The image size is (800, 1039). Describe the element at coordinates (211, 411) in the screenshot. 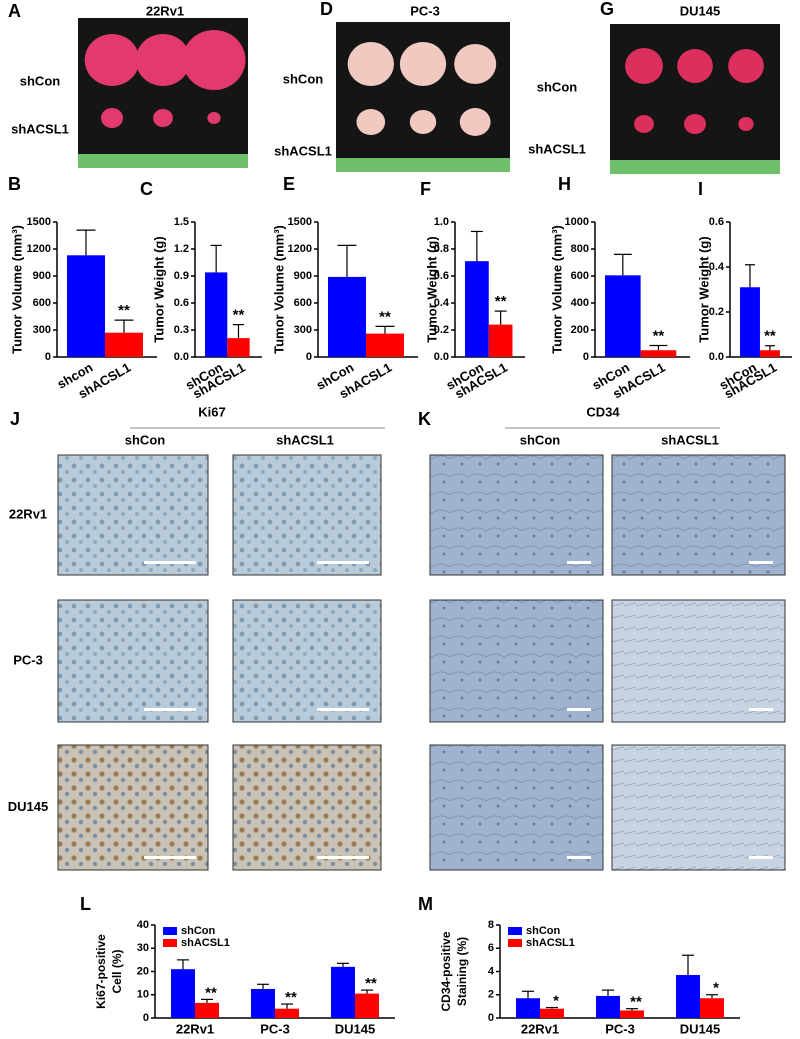

I see `ihc-title: Ki67` at that location.